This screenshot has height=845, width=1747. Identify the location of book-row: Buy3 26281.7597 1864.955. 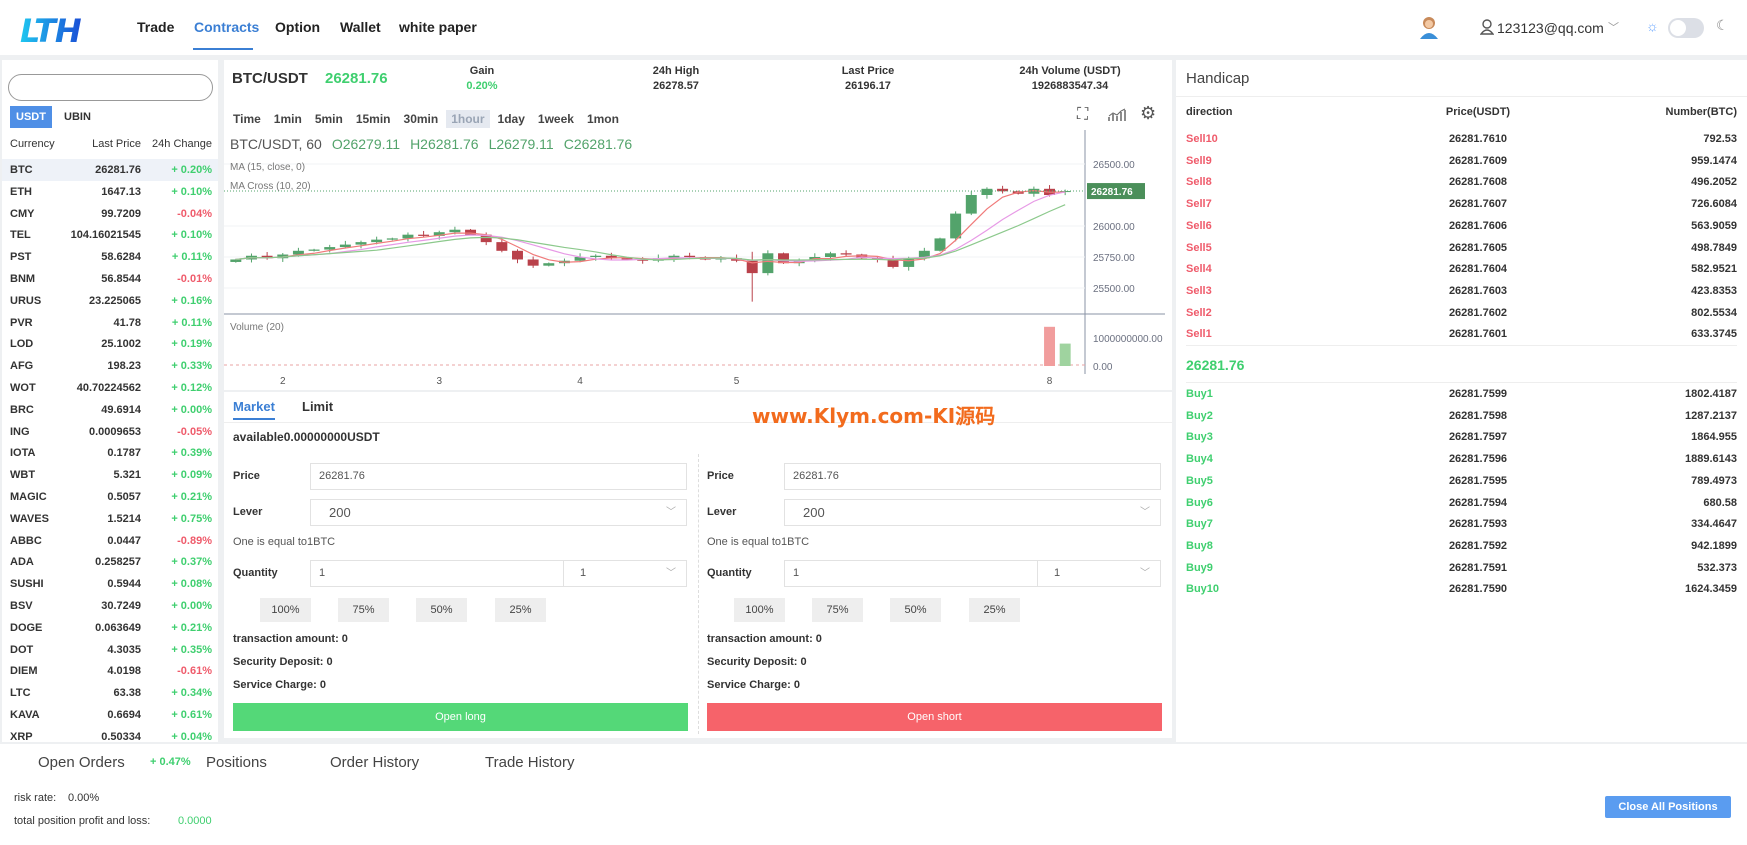
(1461, 437).